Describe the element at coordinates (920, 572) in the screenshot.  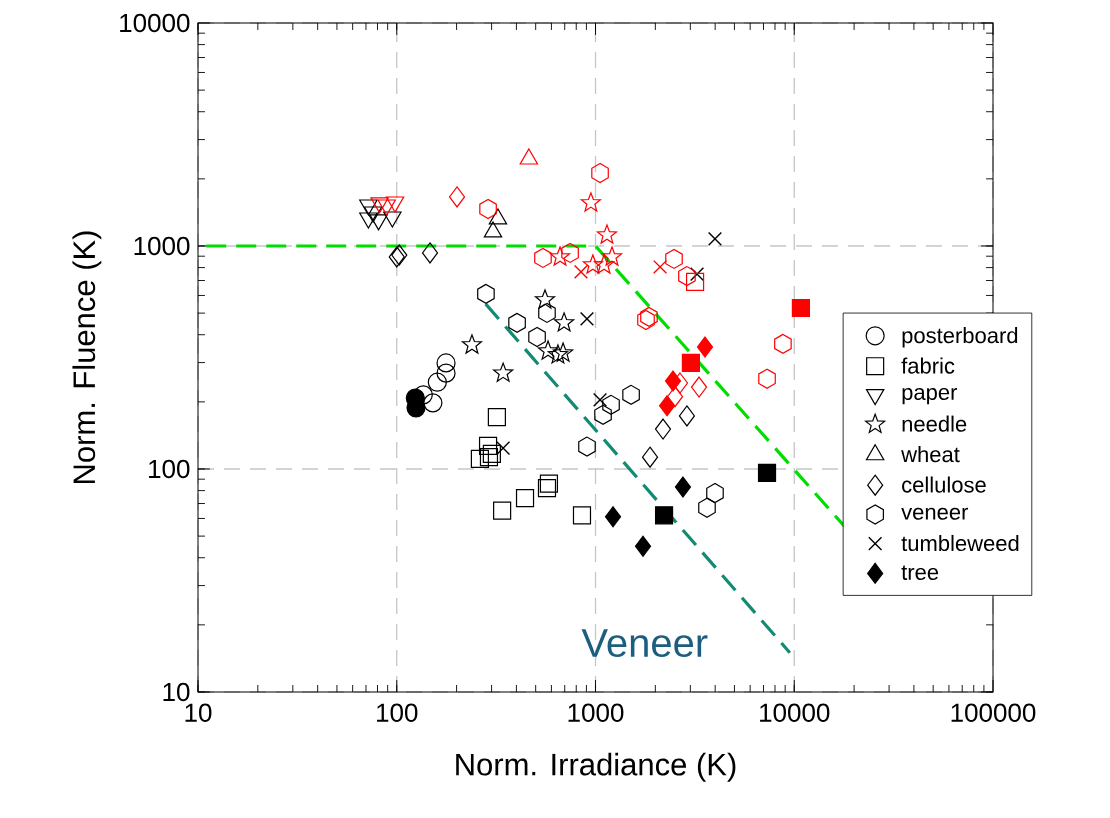
I see `legend-label: tree` at that location.